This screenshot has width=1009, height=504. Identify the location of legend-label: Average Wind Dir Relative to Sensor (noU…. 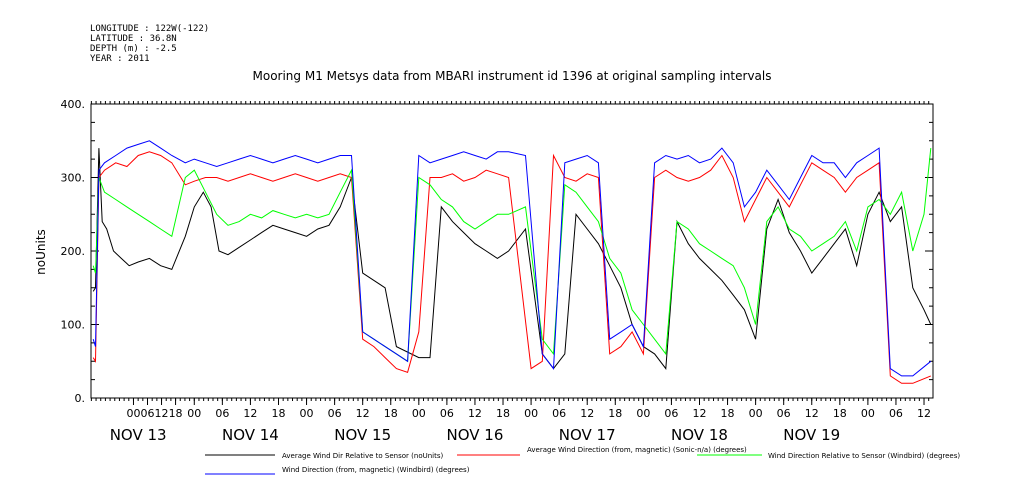
(362, 456).